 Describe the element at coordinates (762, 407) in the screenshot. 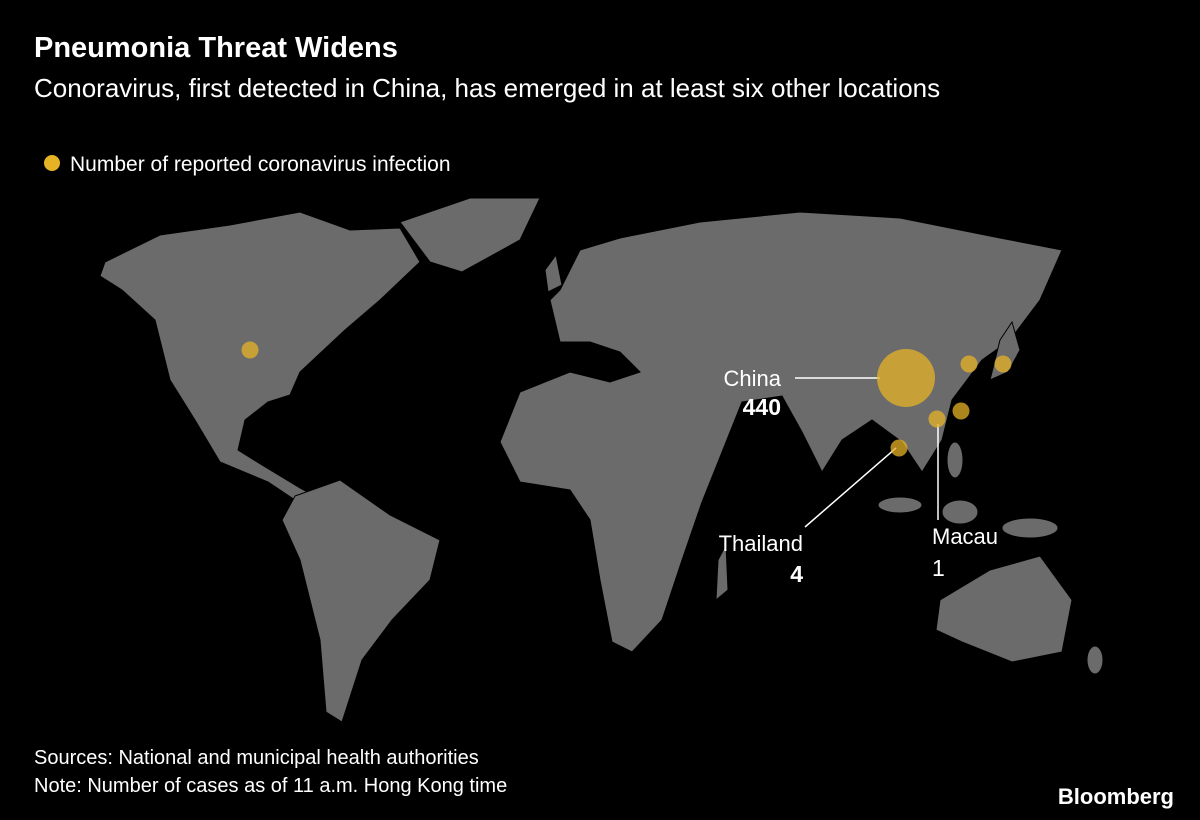

I see `callout-value: 440` at that location.